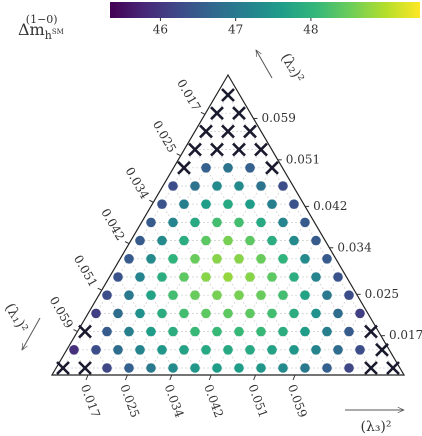  What do you see at coordinates (160, 30) in the screenshot?
I see `colorbar-tick-label: 46` at bounding box center [160, 30].